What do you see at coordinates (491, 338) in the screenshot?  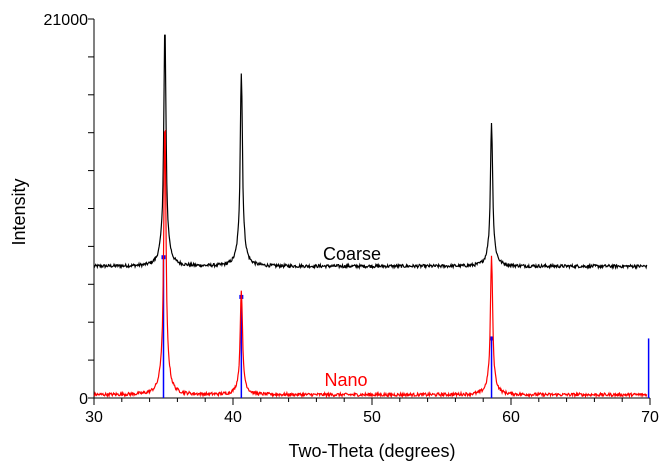 I see `reference-marker` at bounding box center [491, 338].